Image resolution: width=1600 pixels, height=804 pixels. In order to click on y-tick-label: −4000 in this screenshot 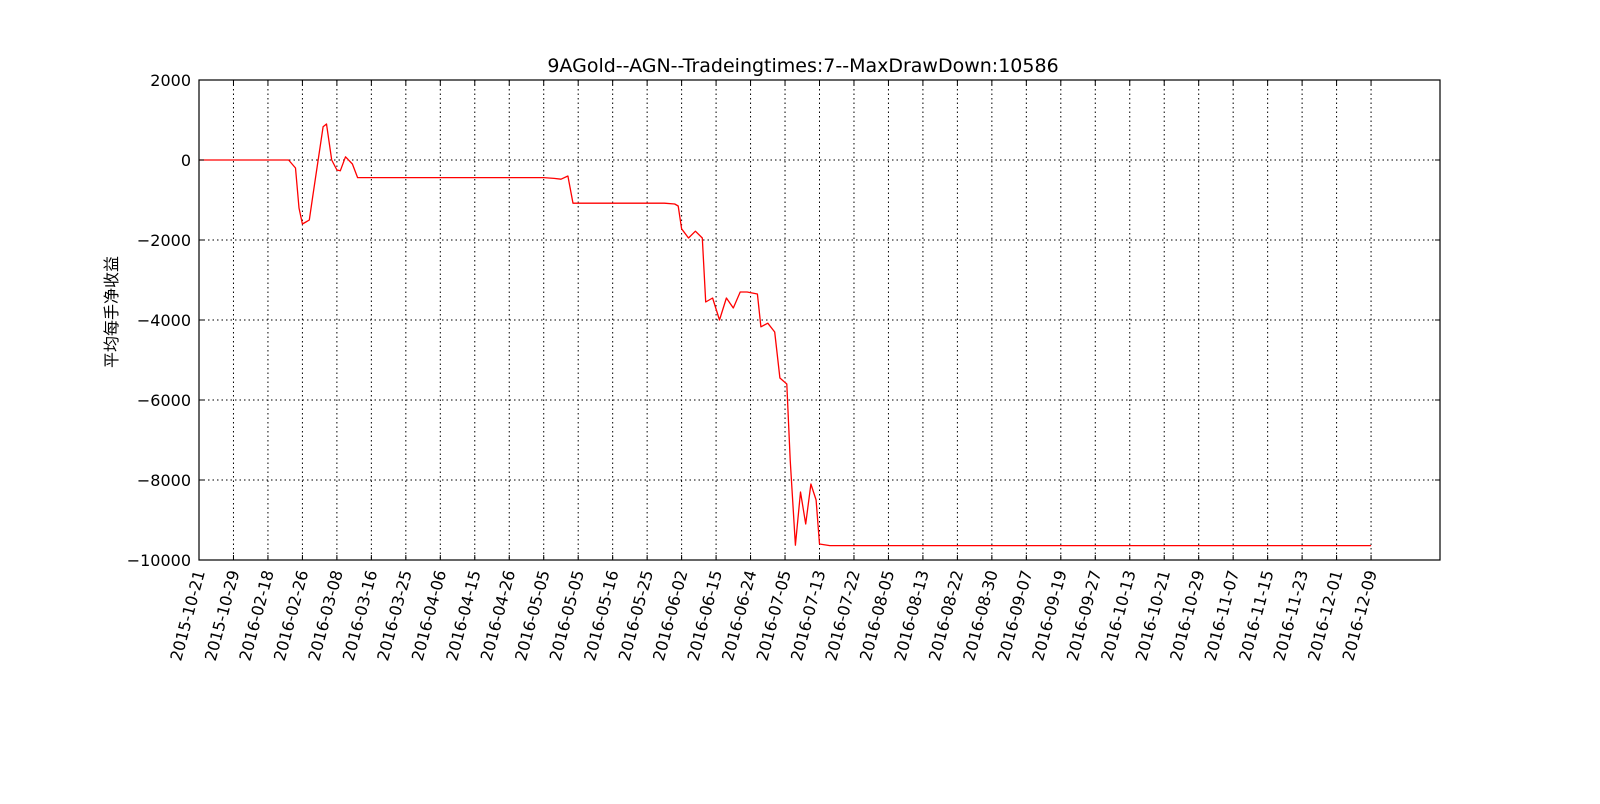, I will do `click(164, 320)`.